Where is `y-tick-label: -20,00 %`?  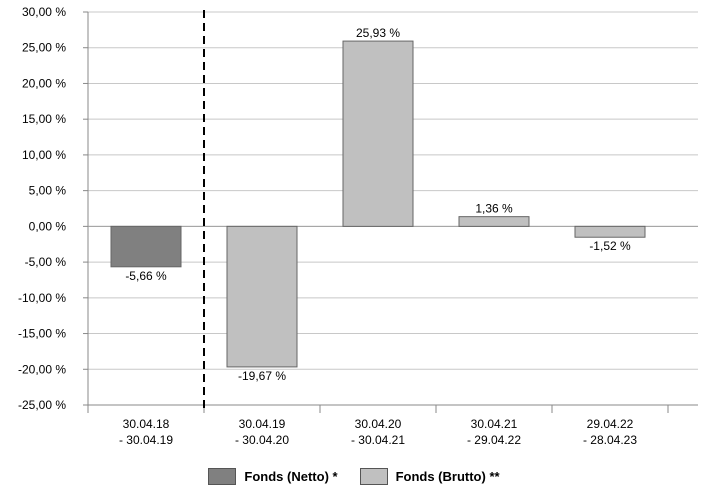
y-tick-label: -20,00 % is located at coordinates (42, 369).